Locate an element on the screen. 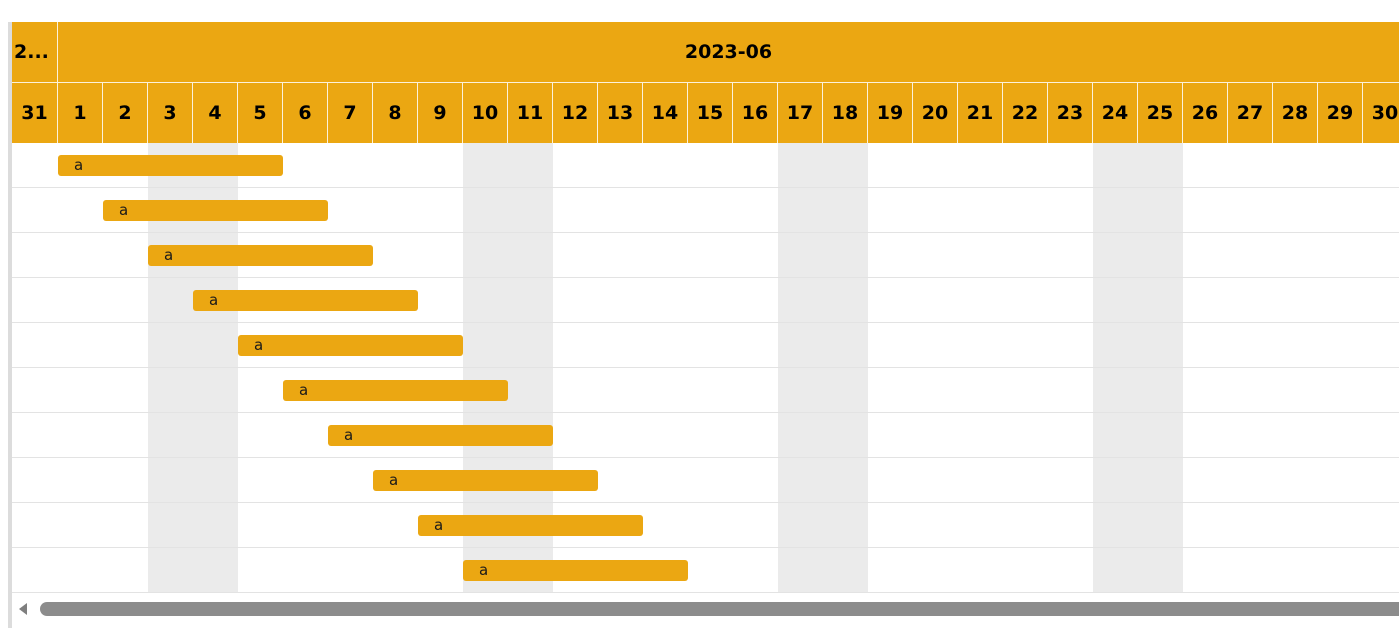  day-header-cell: 14 is located at coordinates (665, 112).